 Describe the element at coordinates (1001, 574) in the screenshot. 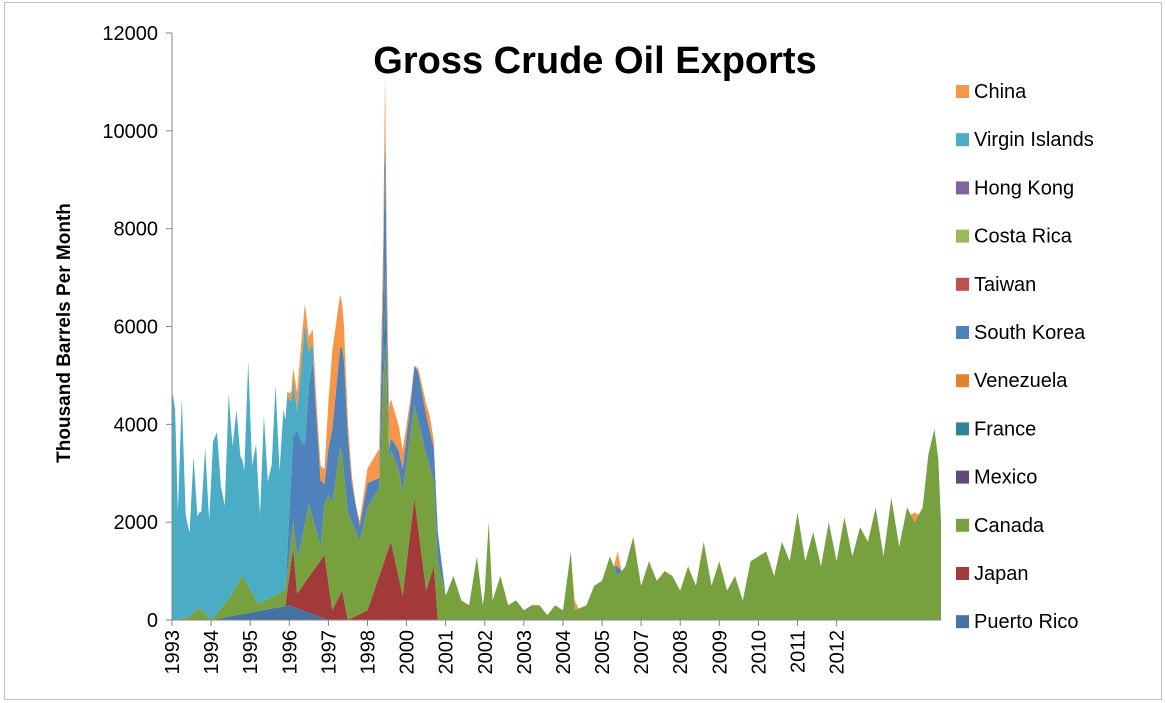

I see `legend-label: Japan` at that location.